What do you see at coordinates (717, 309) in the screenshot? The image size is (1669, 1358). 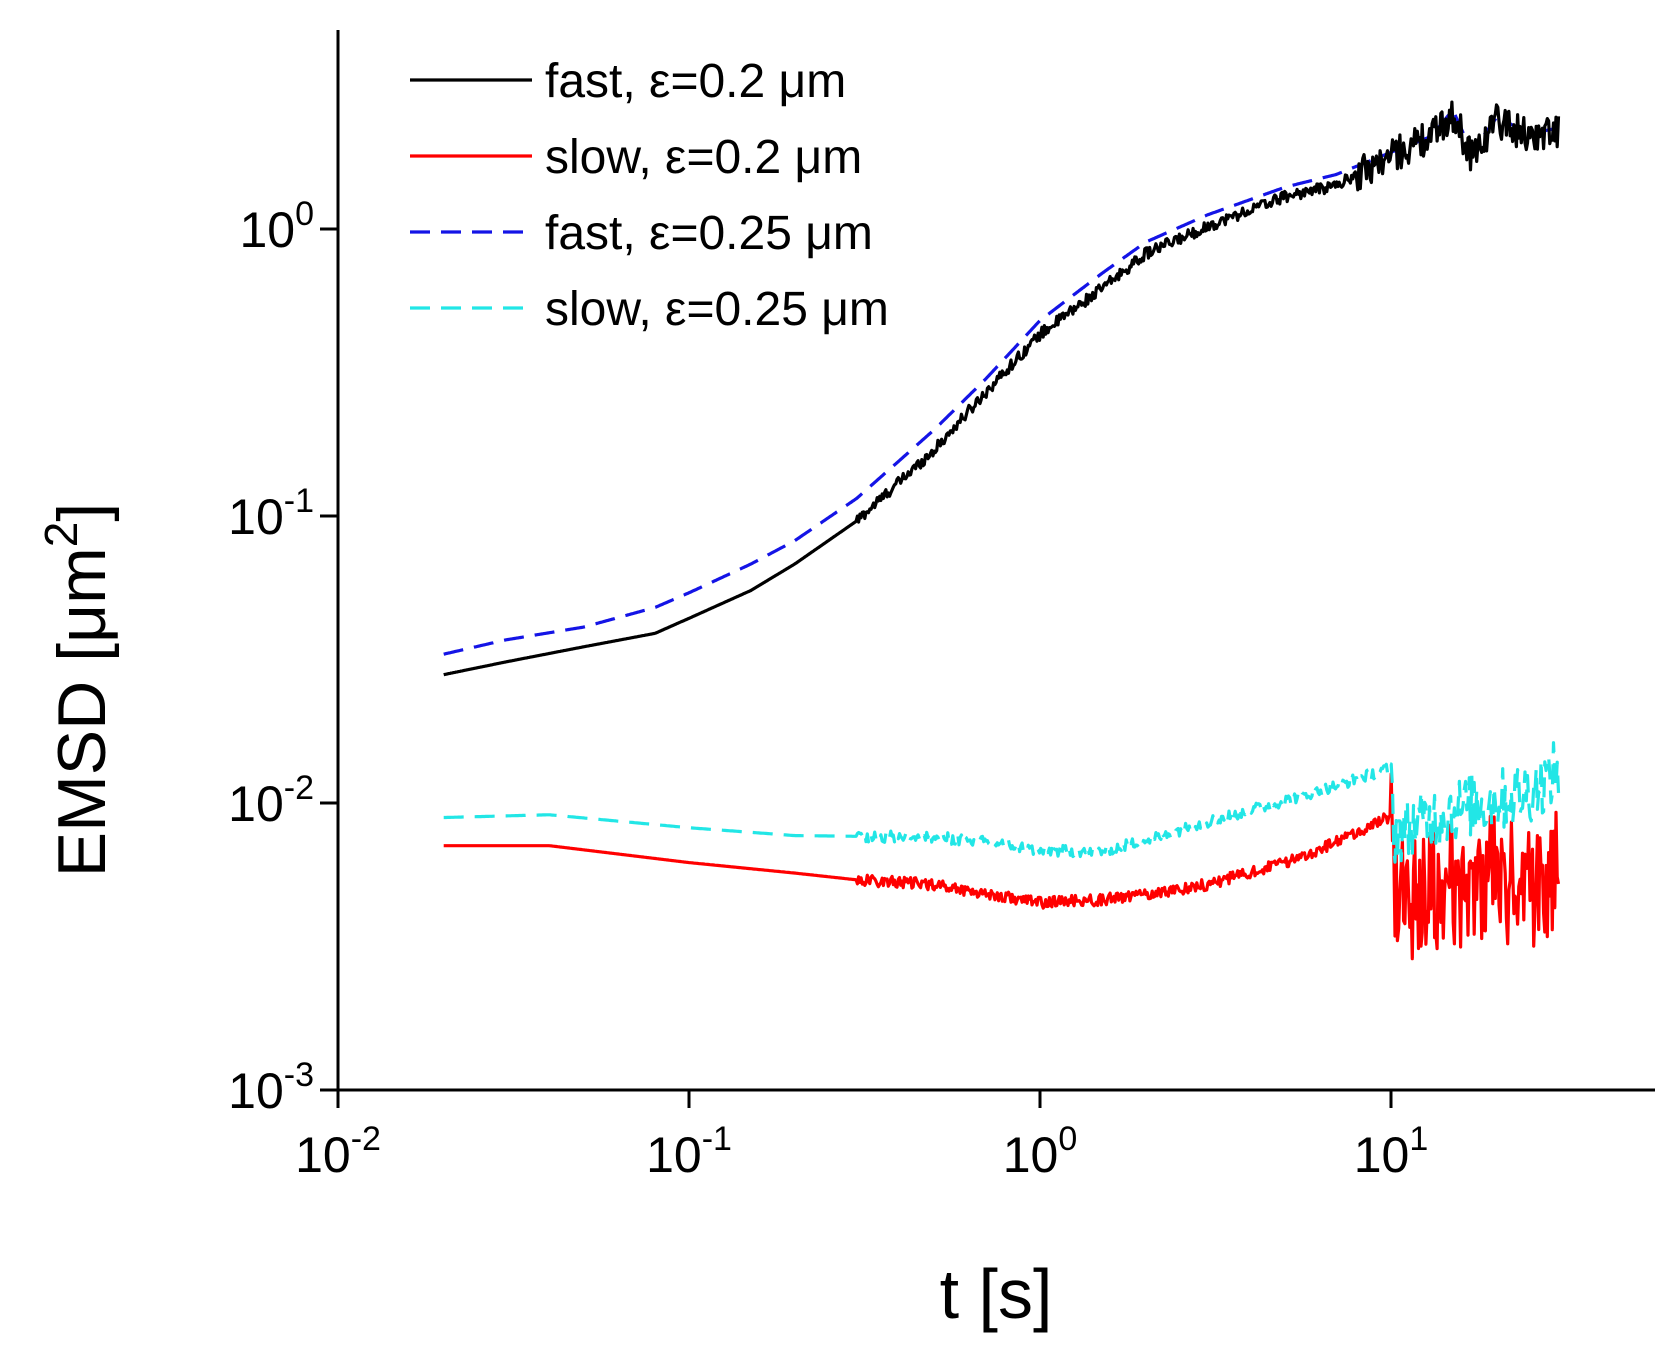 I see `legend-label: slow, ε=0.25 μm` at bounding box center [717, 309].